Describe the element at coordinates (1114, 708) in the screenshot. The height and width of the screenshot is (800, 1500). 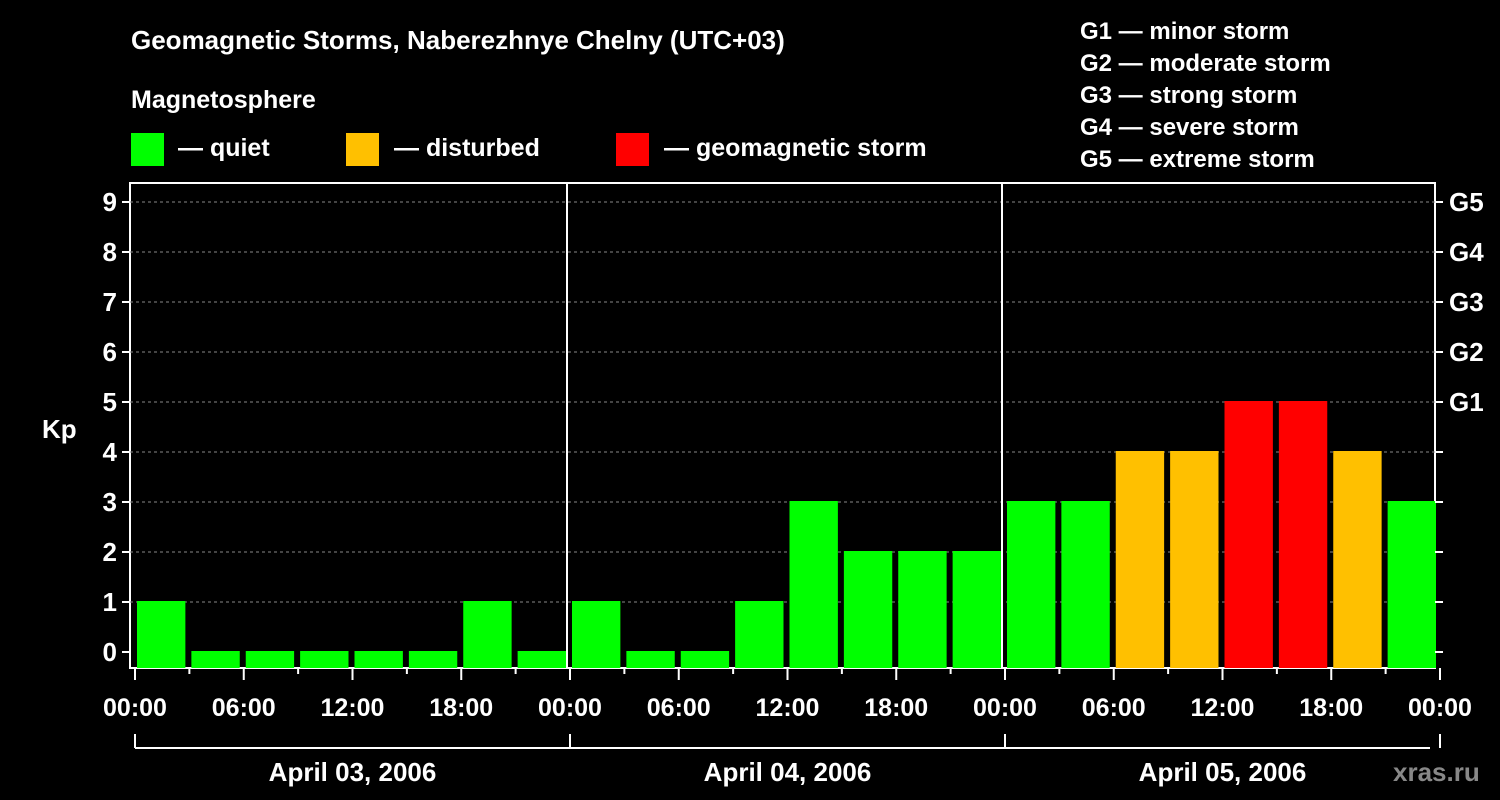
I see `x-tick-label-9: 06:00` at that location.